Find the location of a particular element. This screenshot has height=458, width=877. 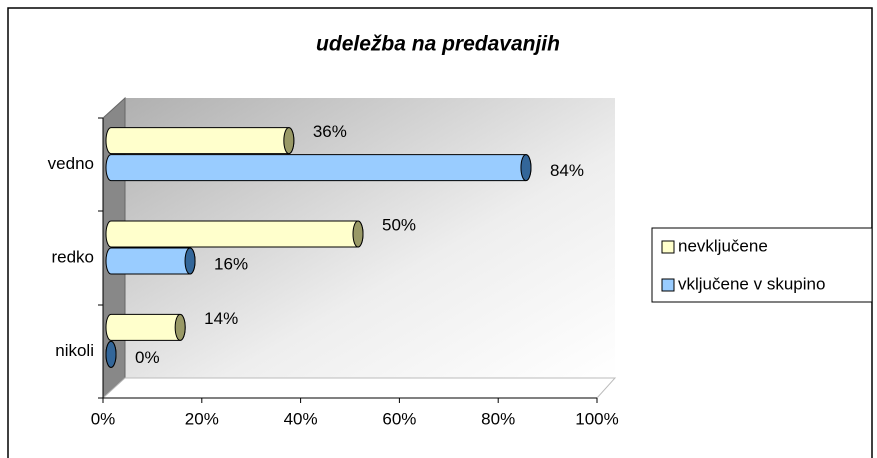

legend-label: nevključene is located at coordinates (723, 245).